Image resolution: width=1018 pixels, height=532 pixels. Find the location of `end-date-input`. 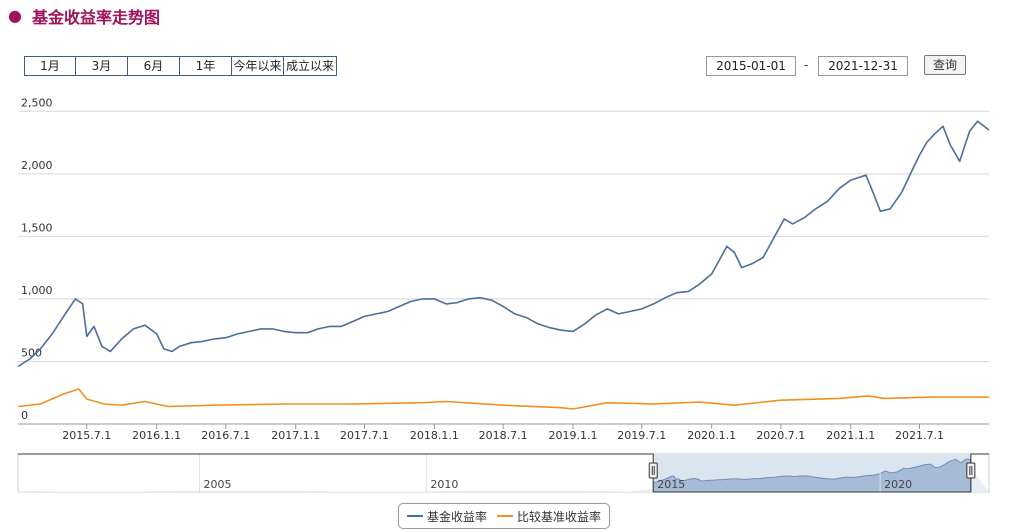

end-date-input is located at coordinates (863, 66).